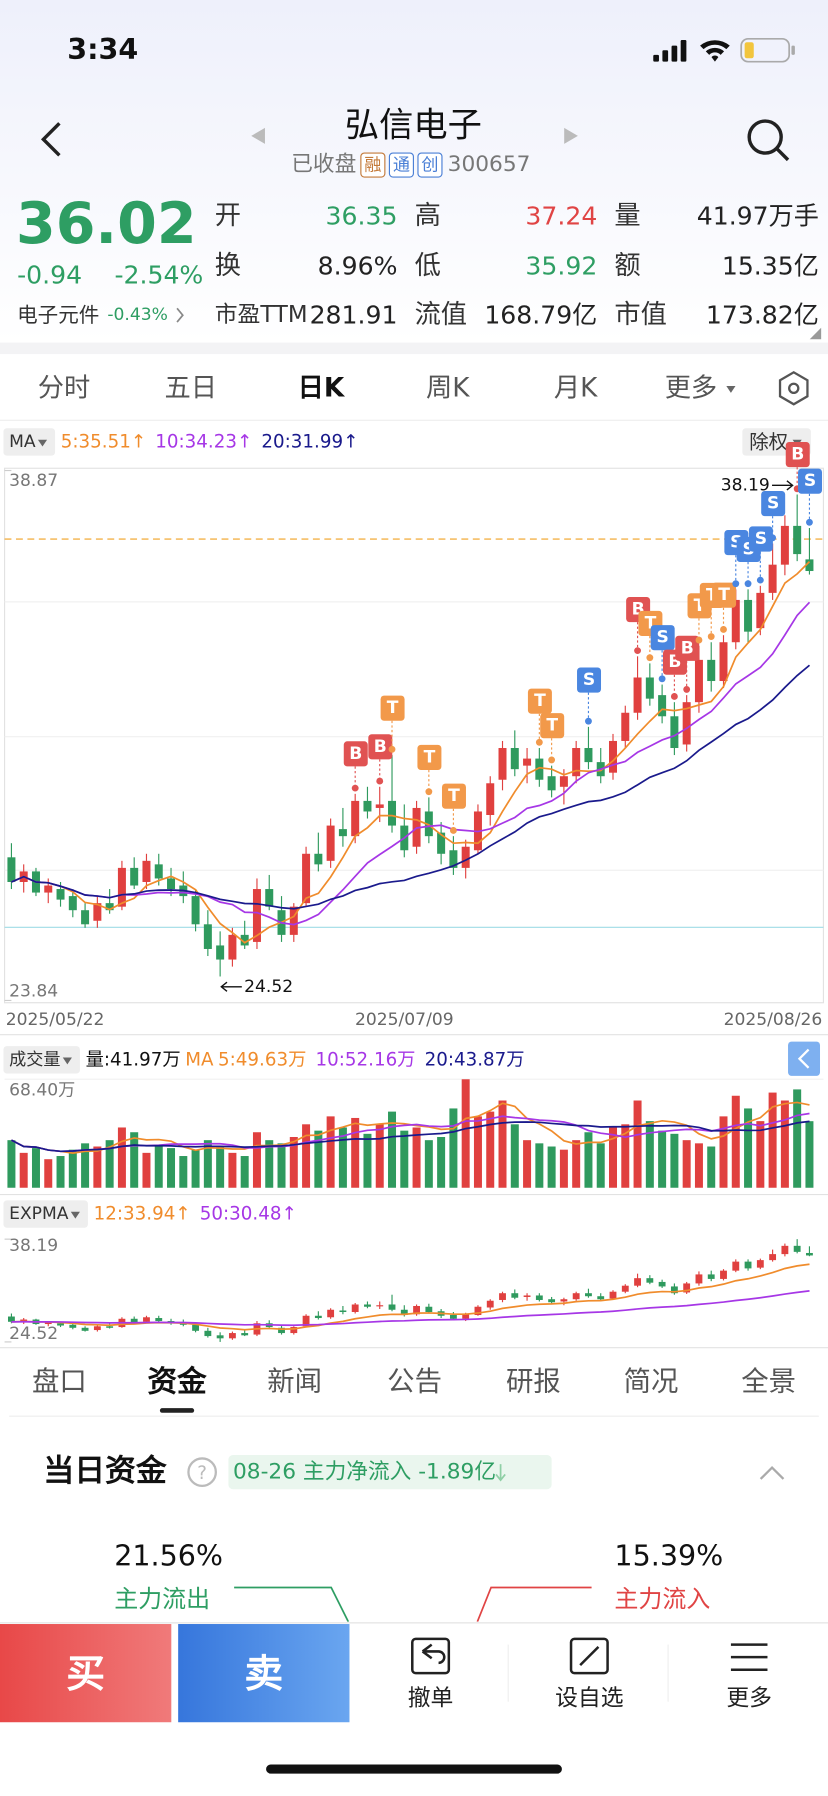 The width and height of the screenshot is (828, 1796). Describe the element at coordinates (414, 1381) in the screenshot. I see `info-tab: 公告` at that location.